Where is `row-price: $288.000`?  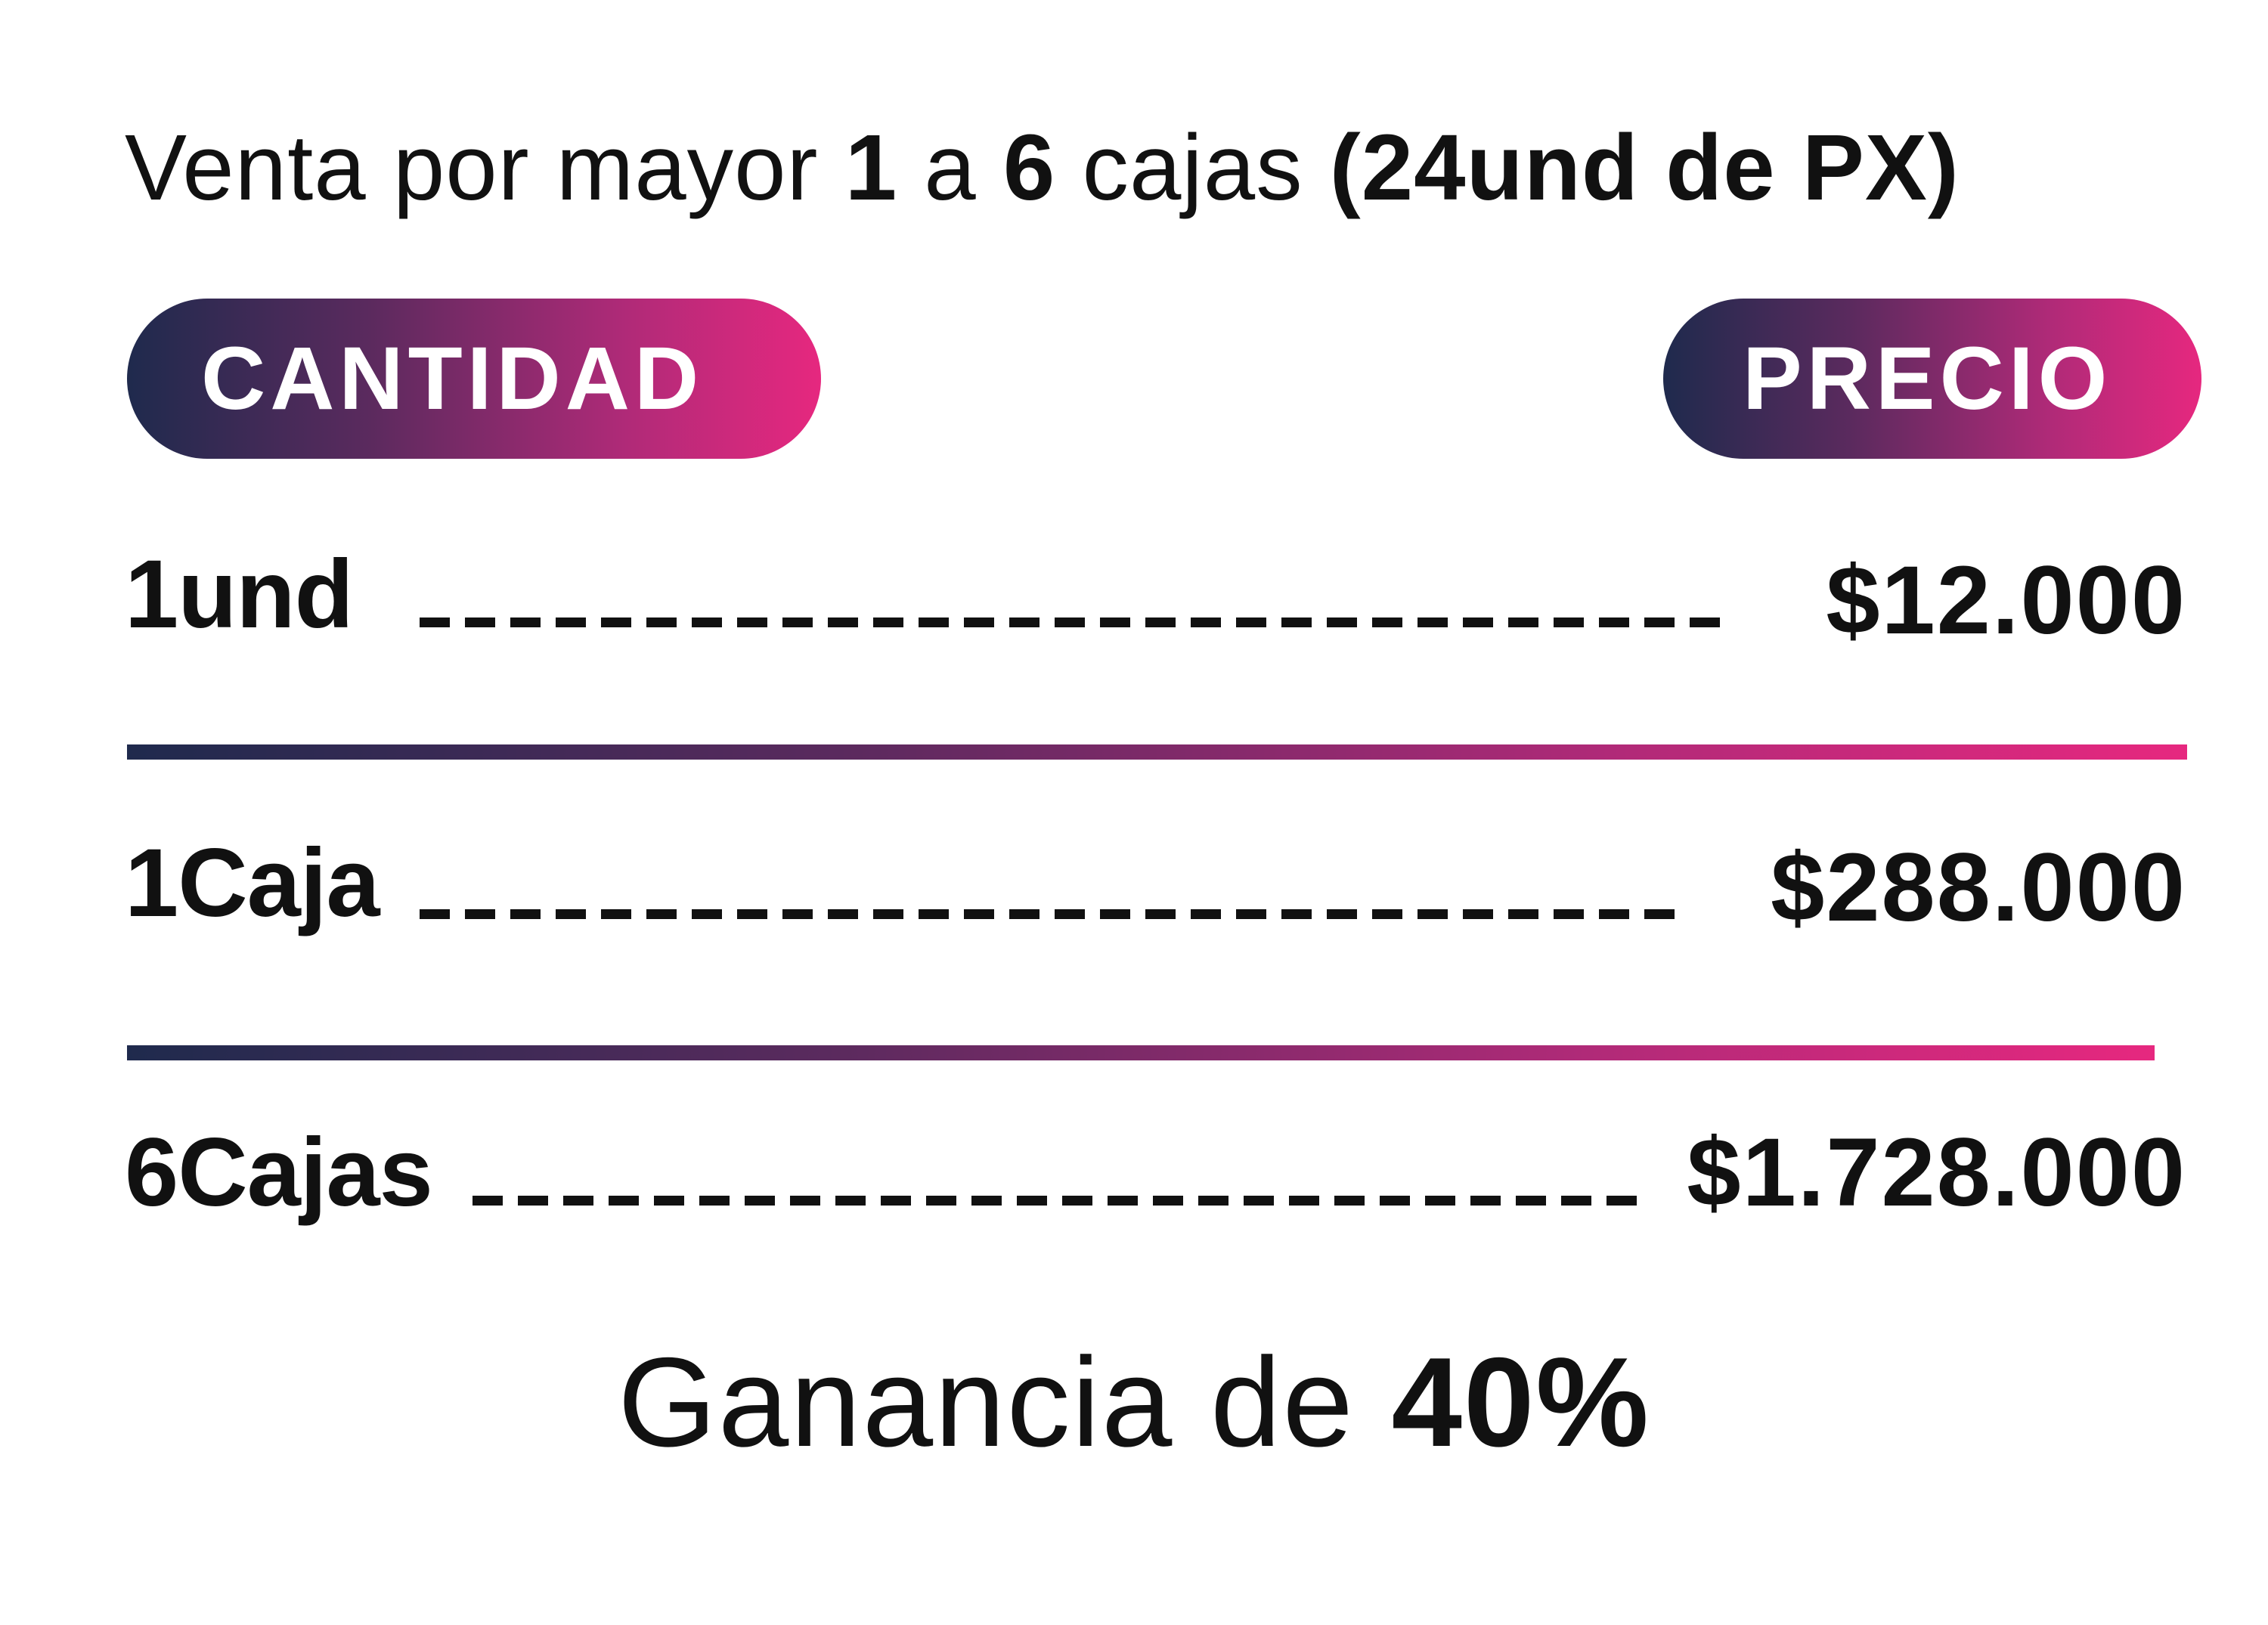 row-price: $288.000 is located at coordinates (1978, 888).